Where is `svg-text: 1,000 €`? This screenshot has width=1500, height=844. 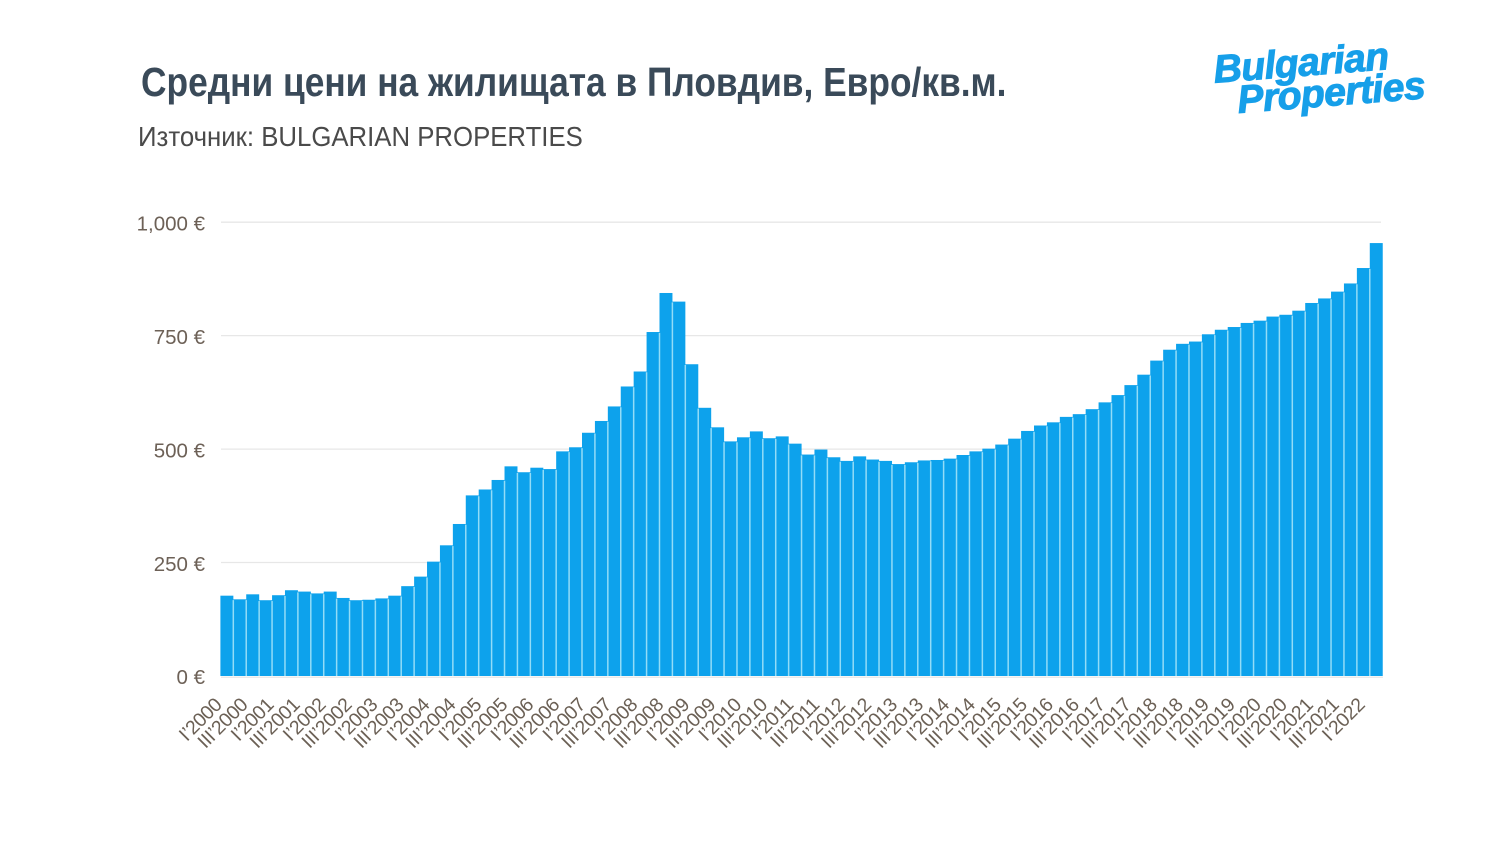
svg-text: 1,000 € is located at coordinates (171, 223).